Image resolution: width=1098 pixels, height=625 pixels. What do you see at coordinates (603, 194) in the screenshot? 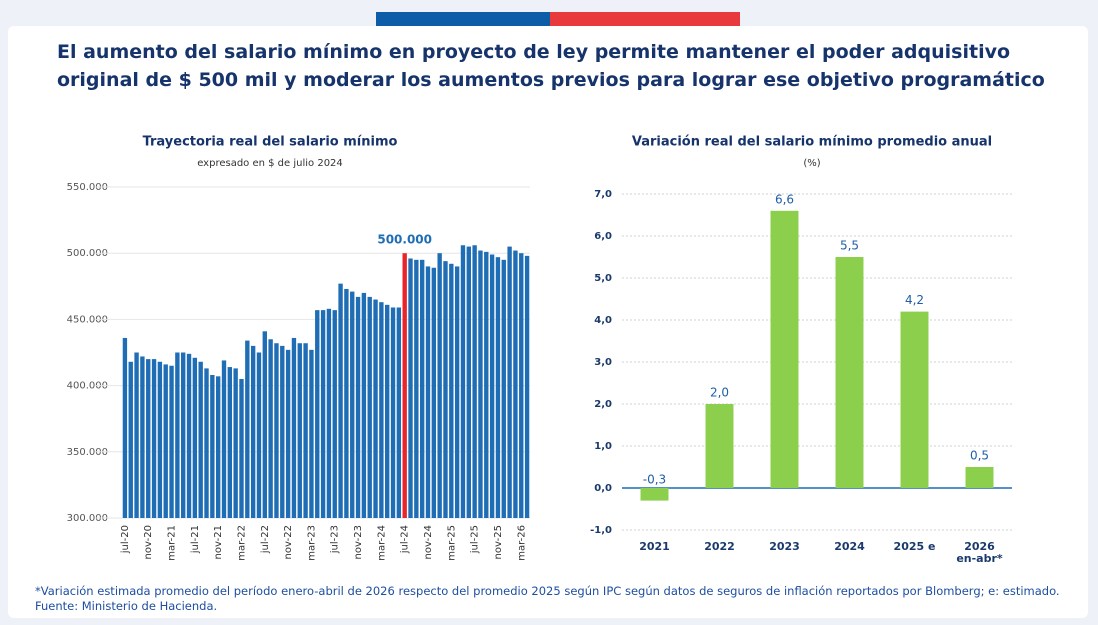
I see `y-tick-label: 7,0` at bounding box center [603, 194].